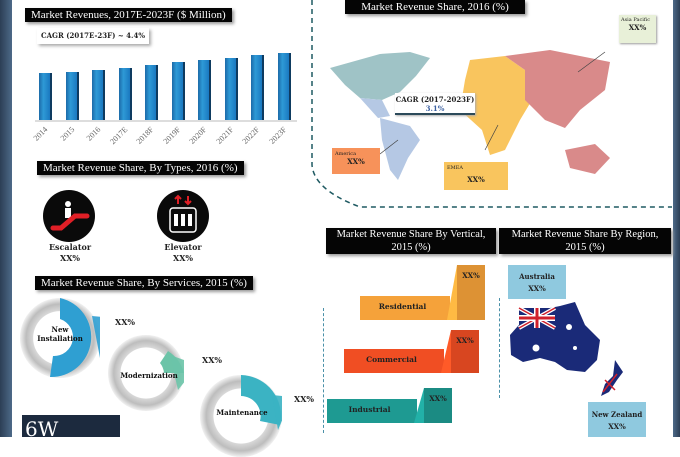 The width and height of the screenshot is (680, 457). Describe the element at coordinates (182, 258) in the screenshot. I see `elevator-value: XX%` at that location.